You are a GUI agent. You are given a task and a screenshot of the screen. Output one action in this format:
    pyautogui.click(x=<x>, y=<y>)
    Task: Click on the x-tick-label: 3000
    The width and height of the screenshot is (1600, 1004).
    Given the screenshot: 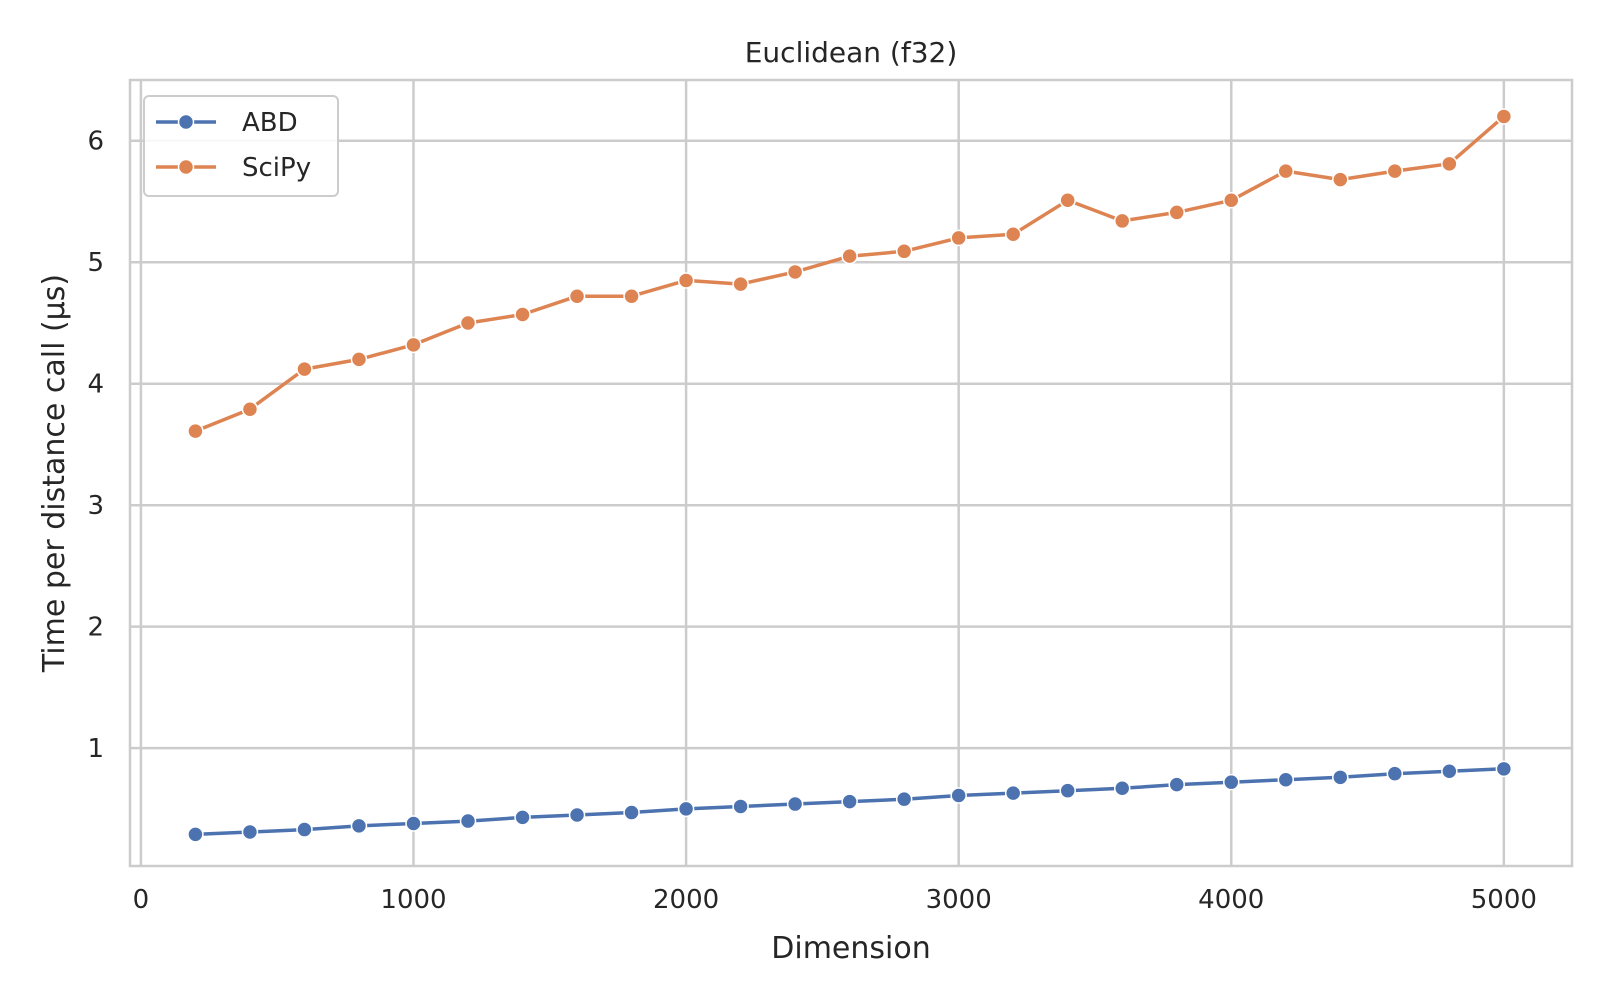 What is the action you would take?
    pyautogui.click(x=959, y=900)
    